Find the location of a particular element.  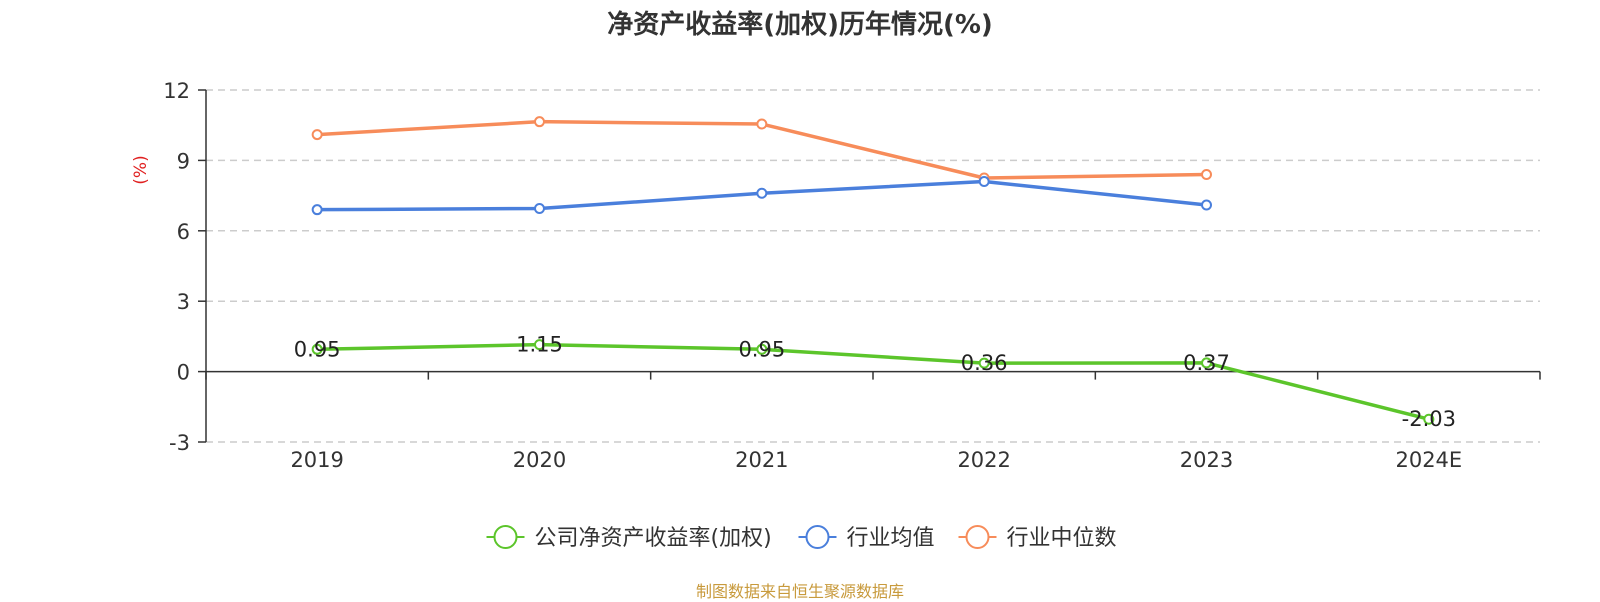

y-axis-label: (%) is located at coordinates (141, 169).